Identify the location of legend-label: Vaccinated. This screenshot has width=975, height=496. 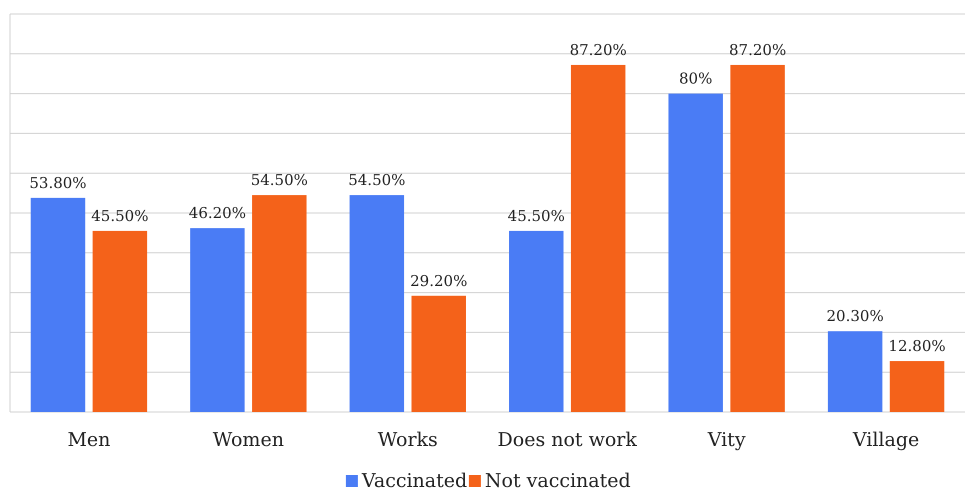
(414, 481).